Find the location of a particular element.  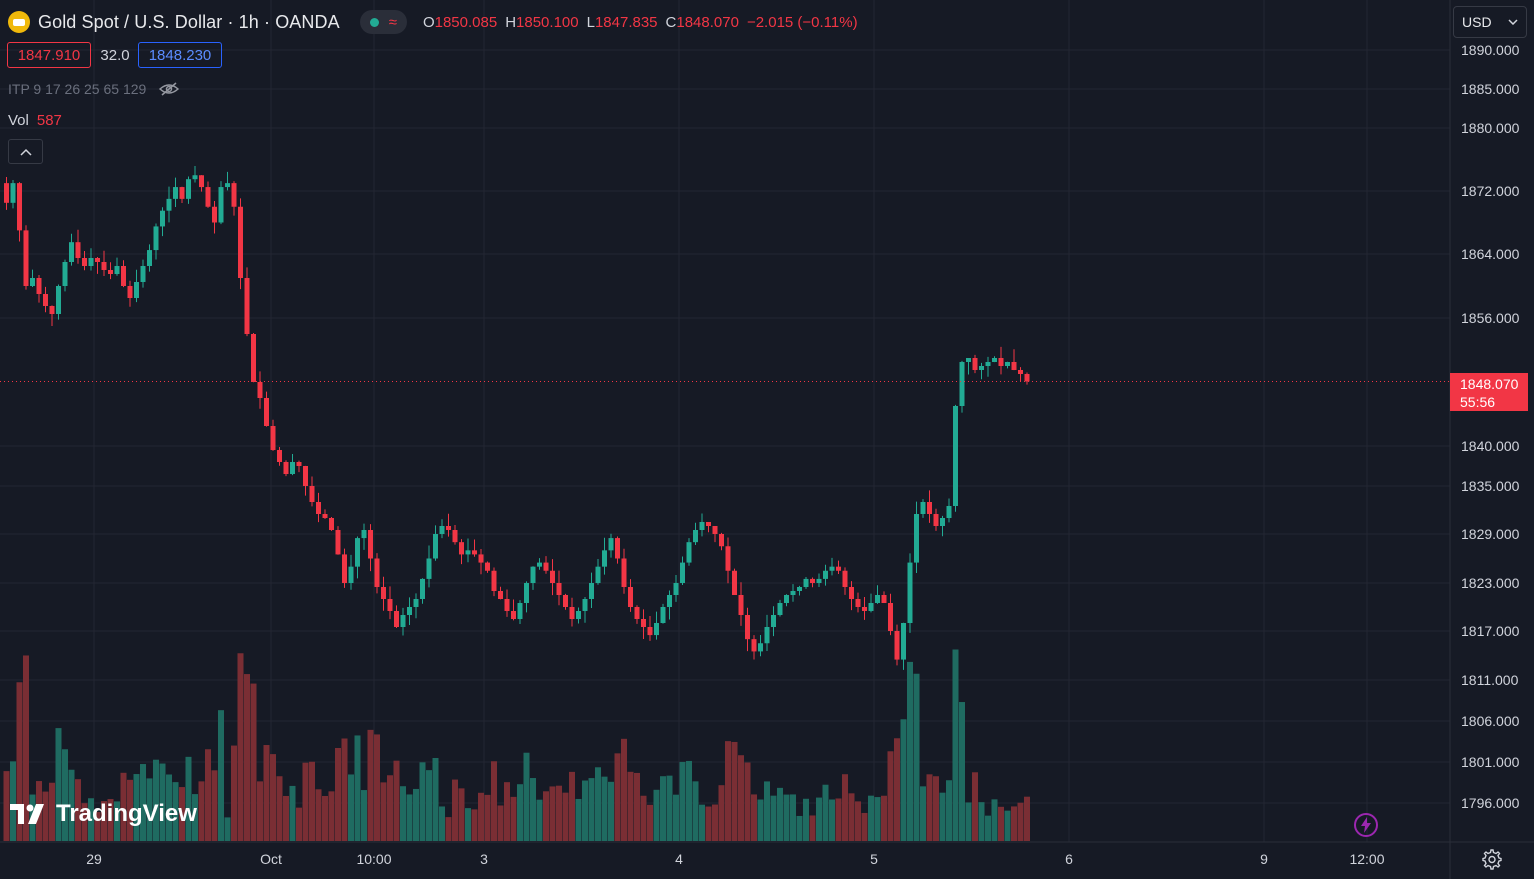

settings-gear-icon is located at coordinates (1491, 859).